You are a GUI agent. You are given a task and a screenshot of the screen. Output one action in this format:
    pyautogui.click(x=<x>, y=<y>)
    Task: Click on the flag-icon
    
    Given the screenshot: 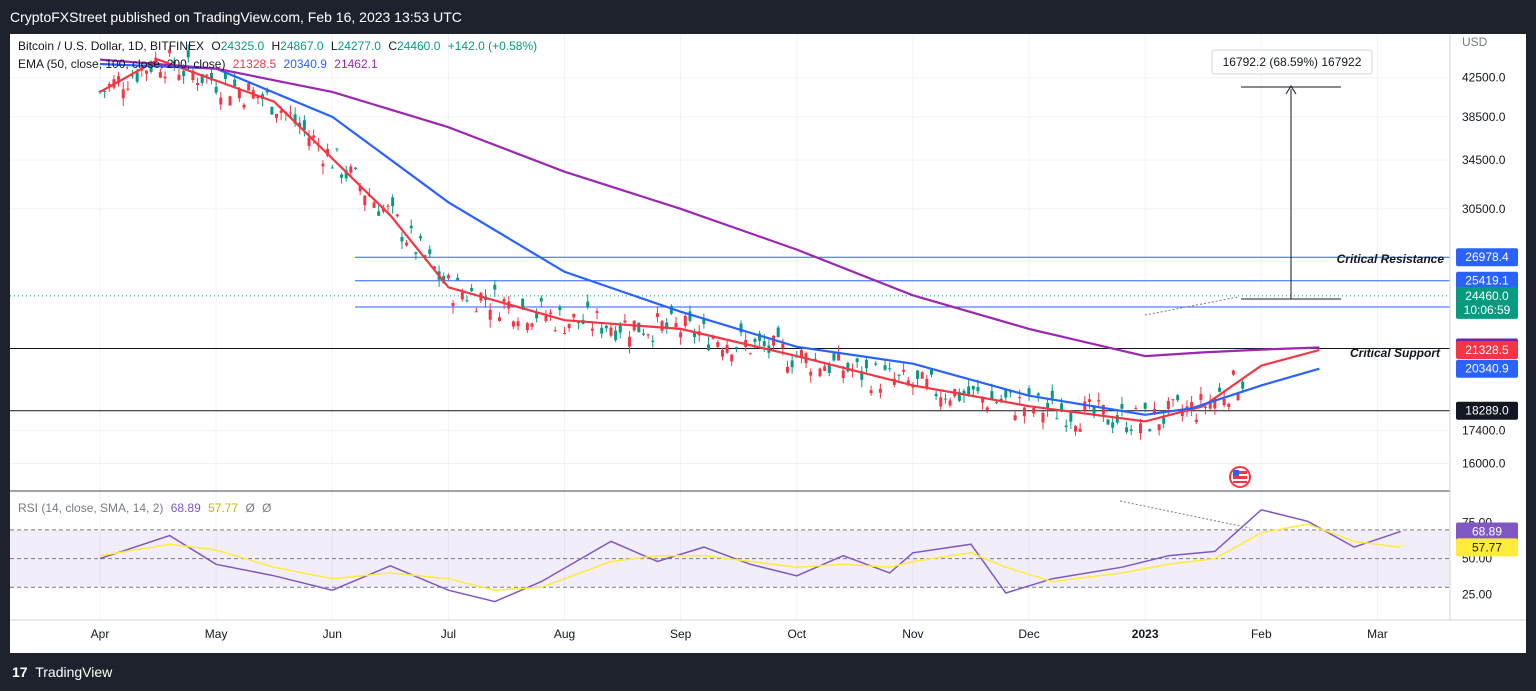 What is the action you would take?
    pyautogui.click(x=1240, y=477)
    